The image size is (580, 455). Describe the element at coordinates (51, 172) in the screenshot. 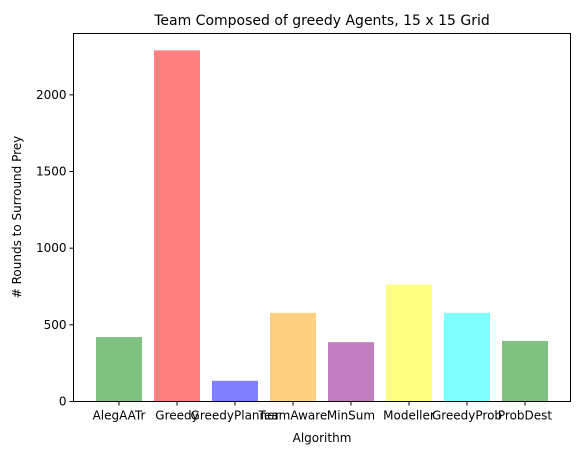

I see `y-tick-label: 1500` at that location.